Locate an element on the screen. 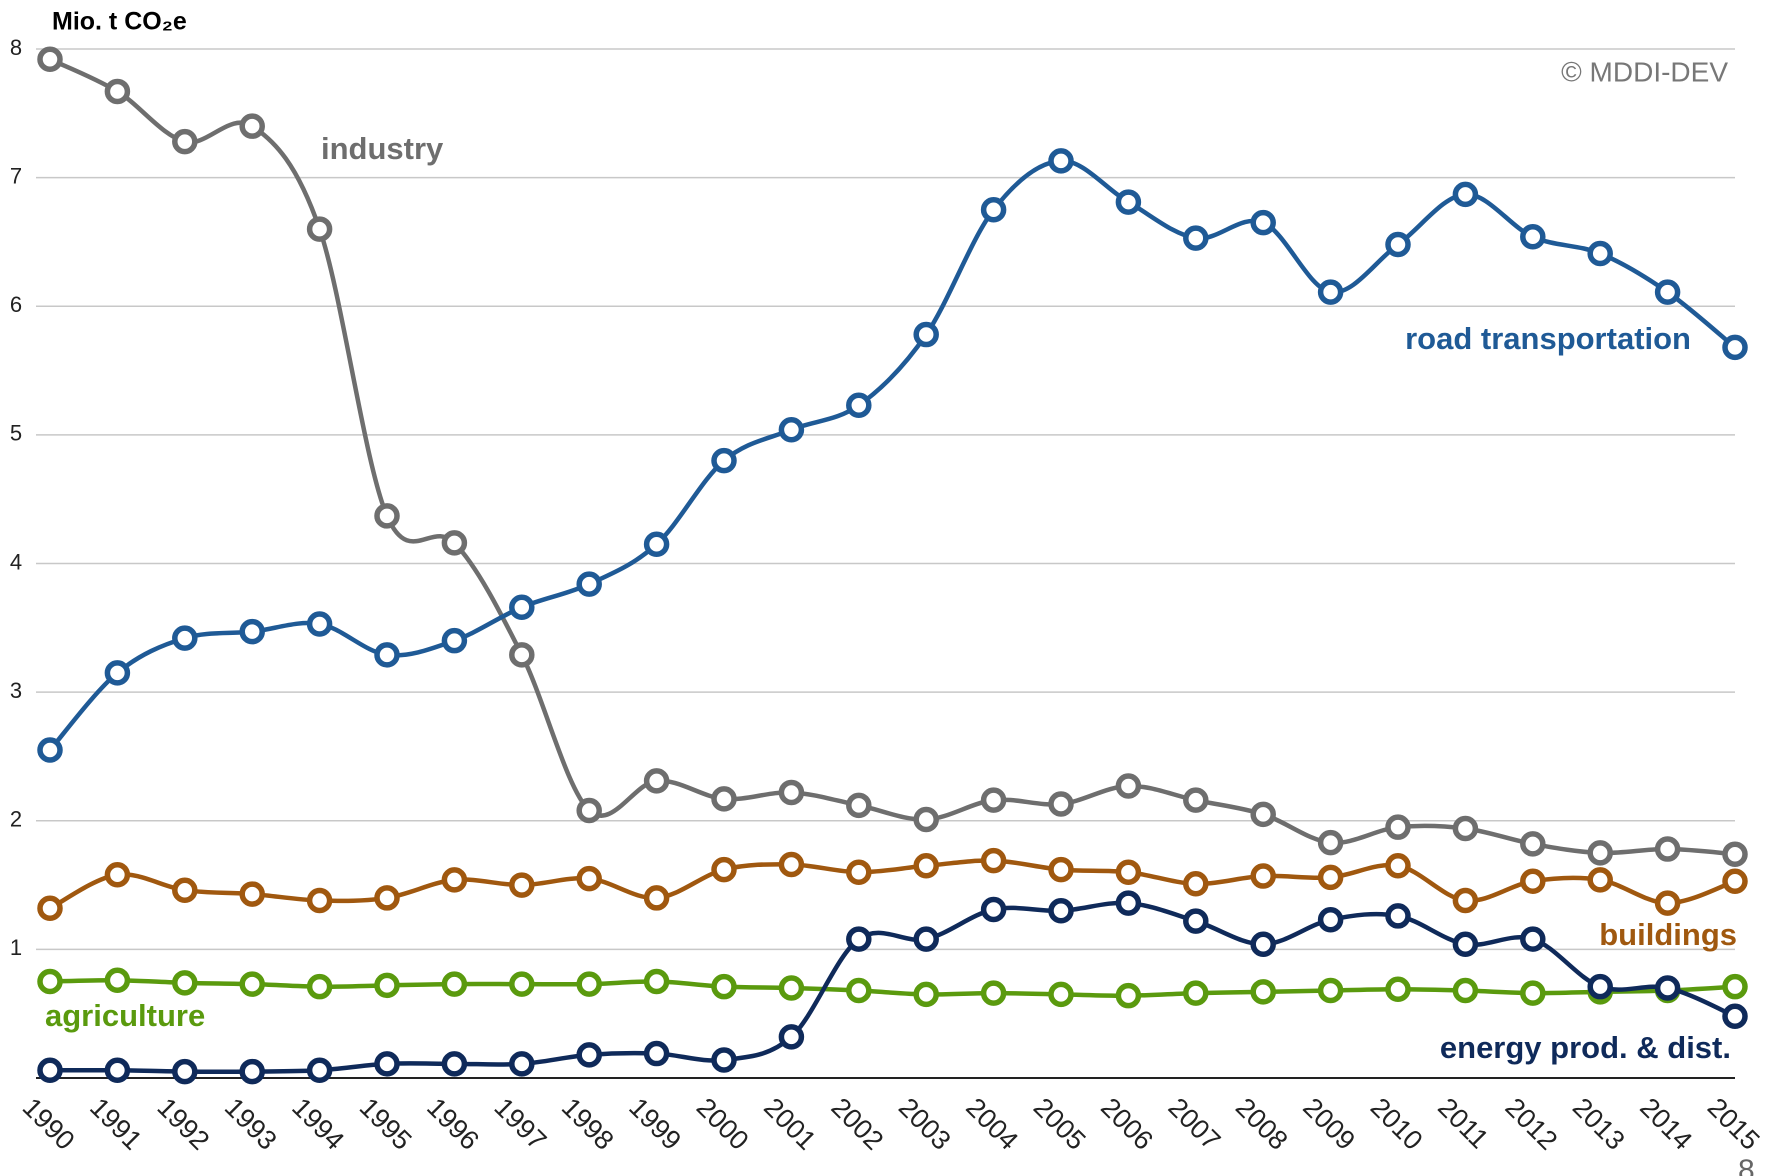  x-tick-label: 2008 is located at coordinates (1262, 1124).